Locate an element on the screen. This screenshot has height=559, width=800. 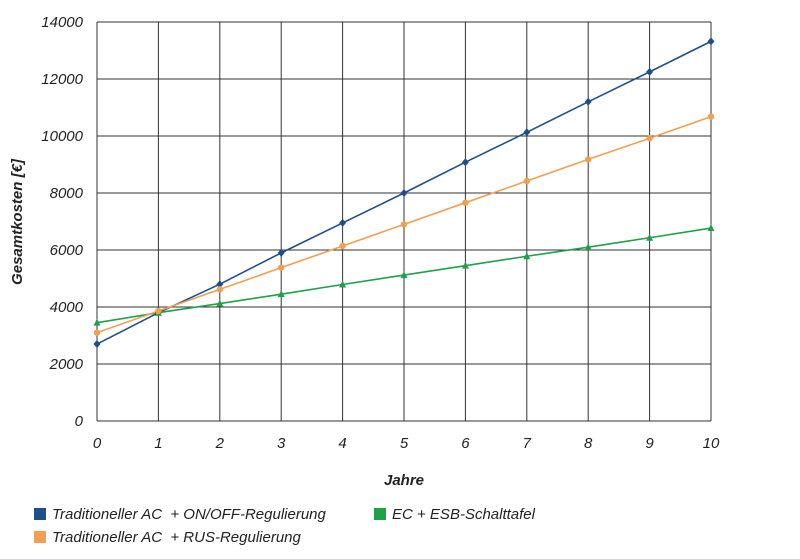
y-tick-label: 8000 is located at coordinates (67, 193).